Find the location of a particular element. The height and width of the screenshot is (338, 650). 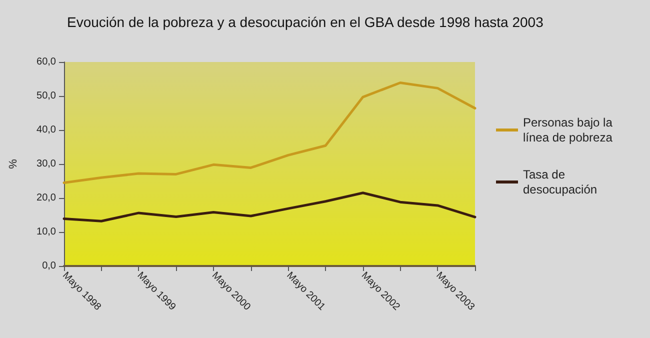

line-series is located at coordinates (269, 207).